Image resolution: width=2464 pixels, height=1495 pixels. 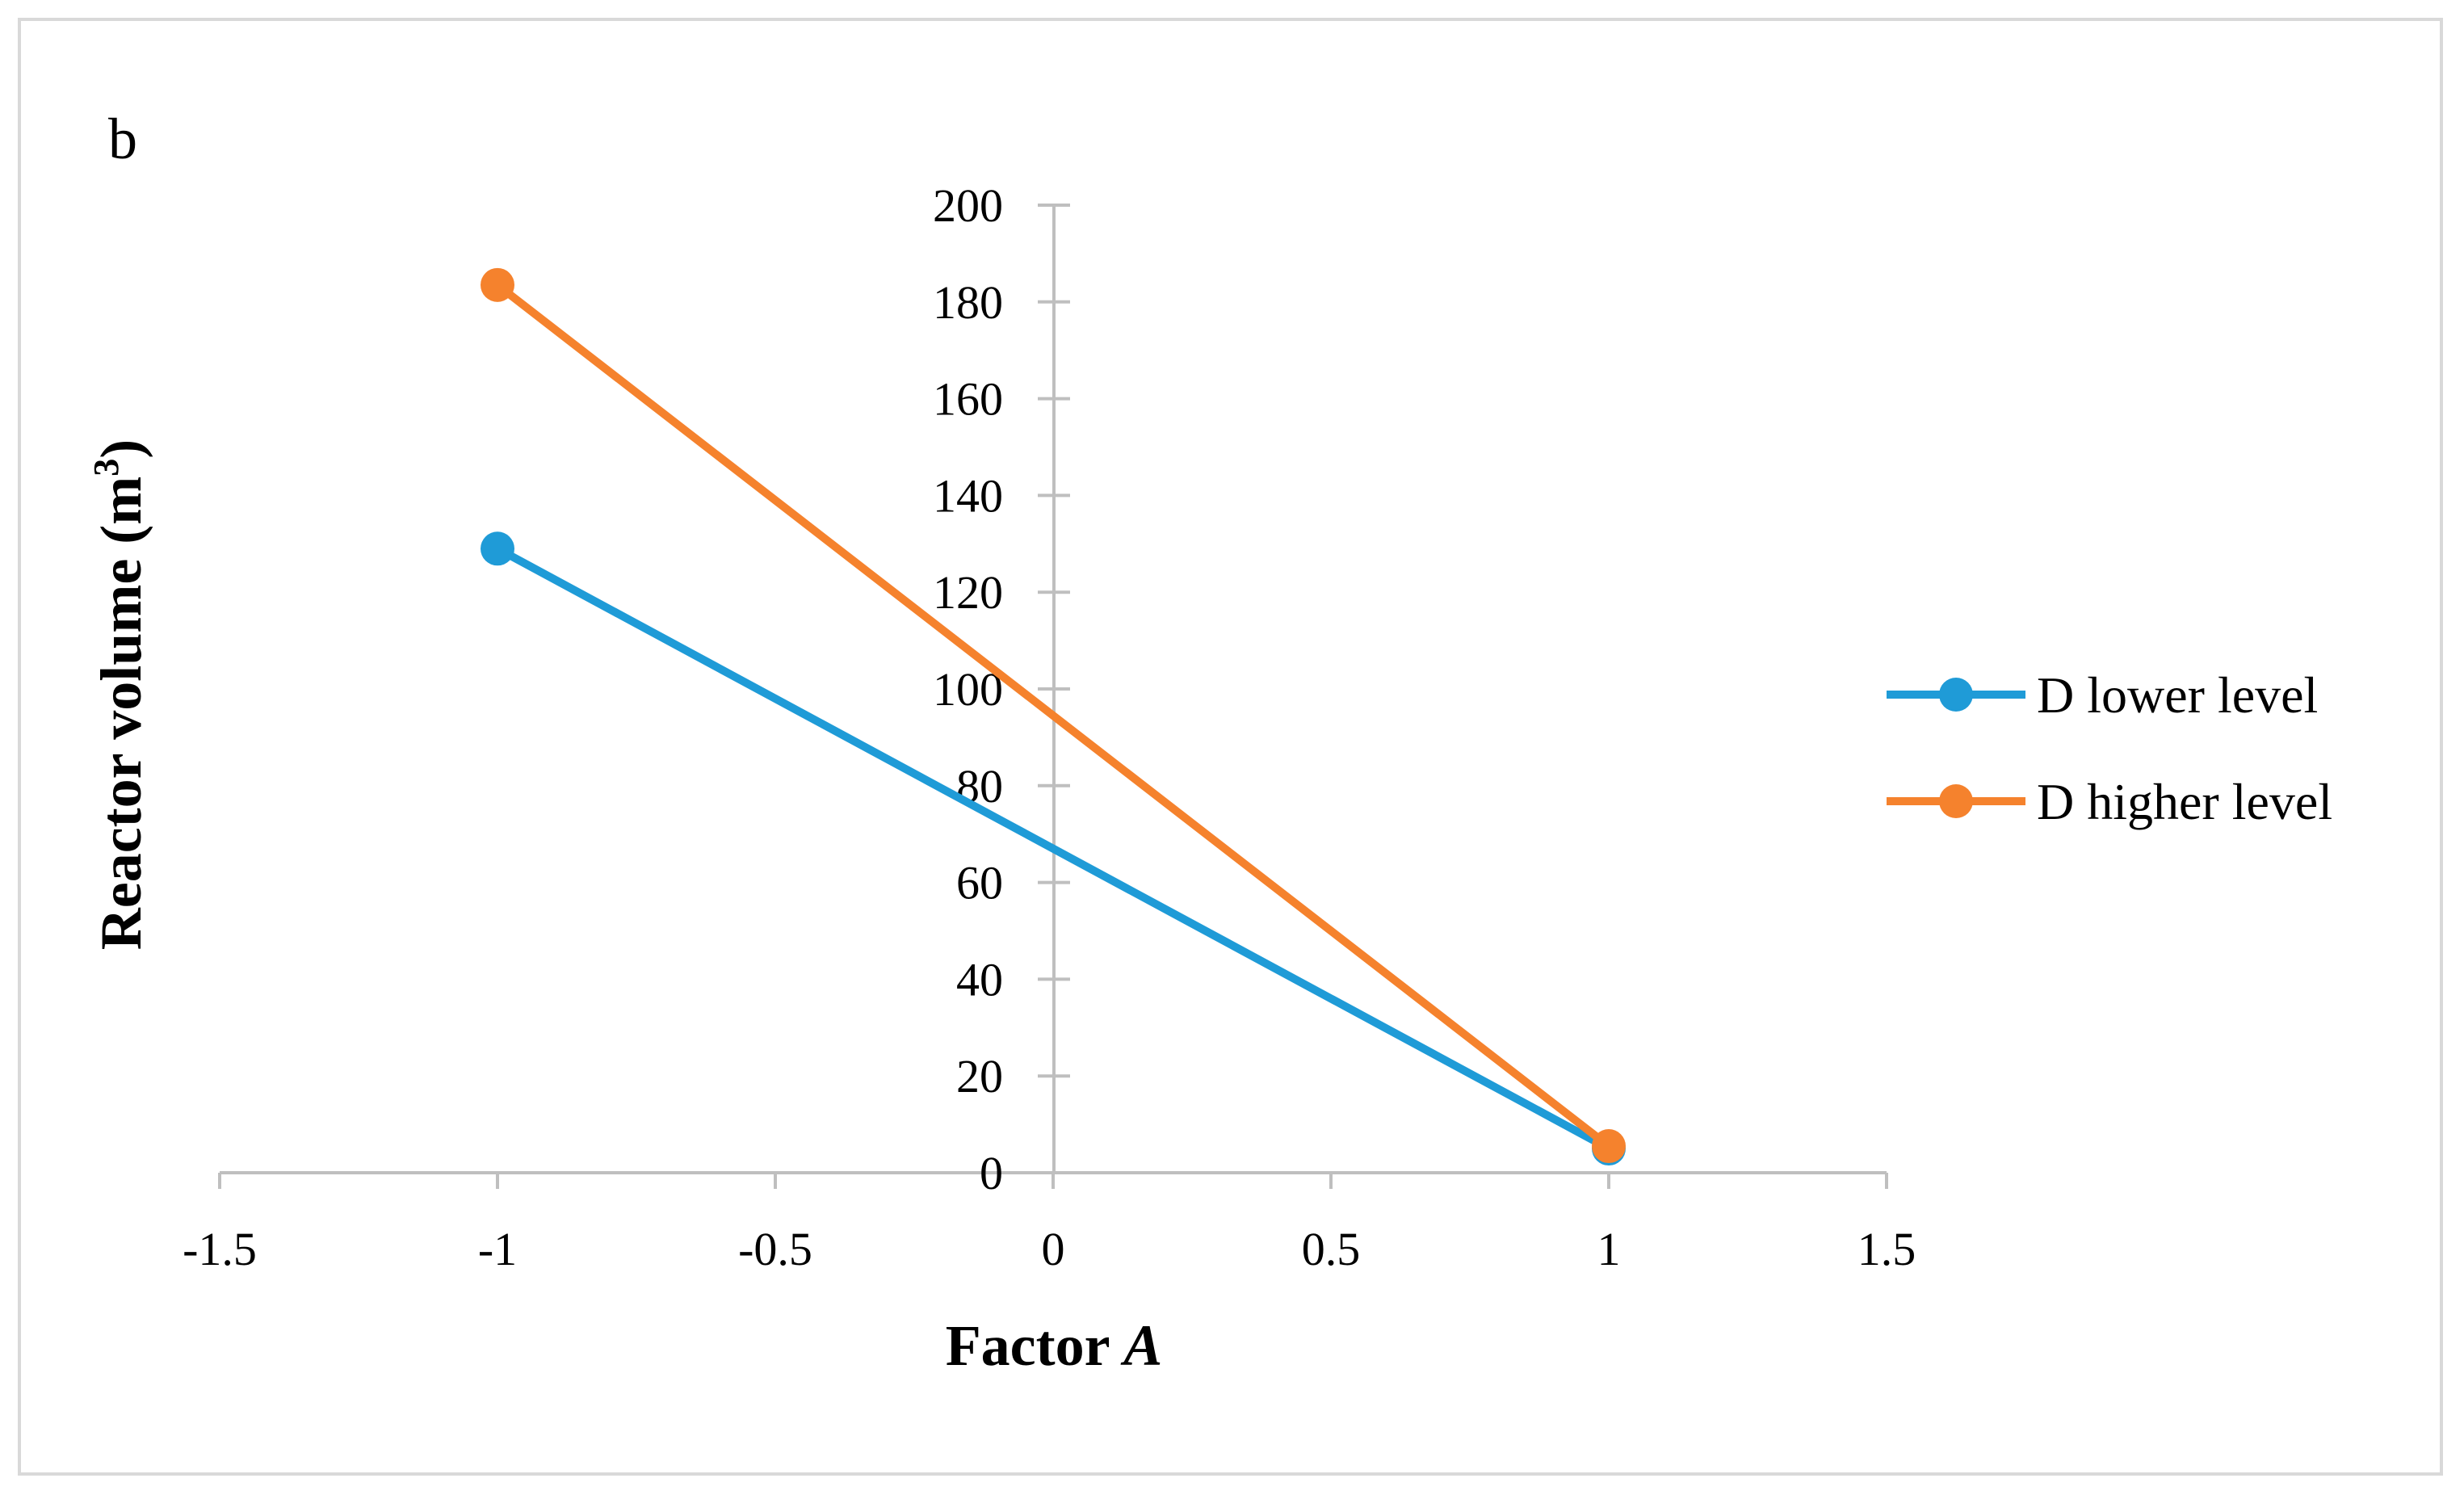 I want to click on panel-label: b, so click(x=122, y=139).